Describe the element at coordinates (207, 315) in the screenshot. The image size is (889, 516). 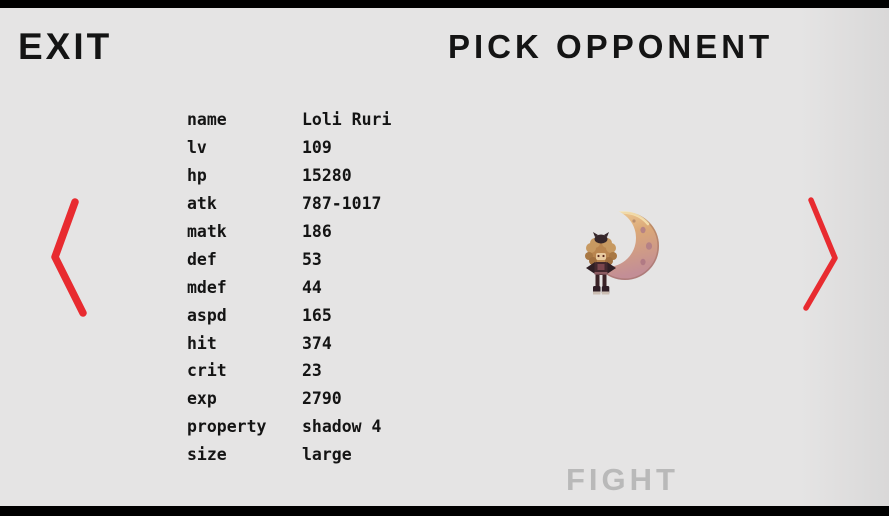
I see `stat-label: aspd` at that location.